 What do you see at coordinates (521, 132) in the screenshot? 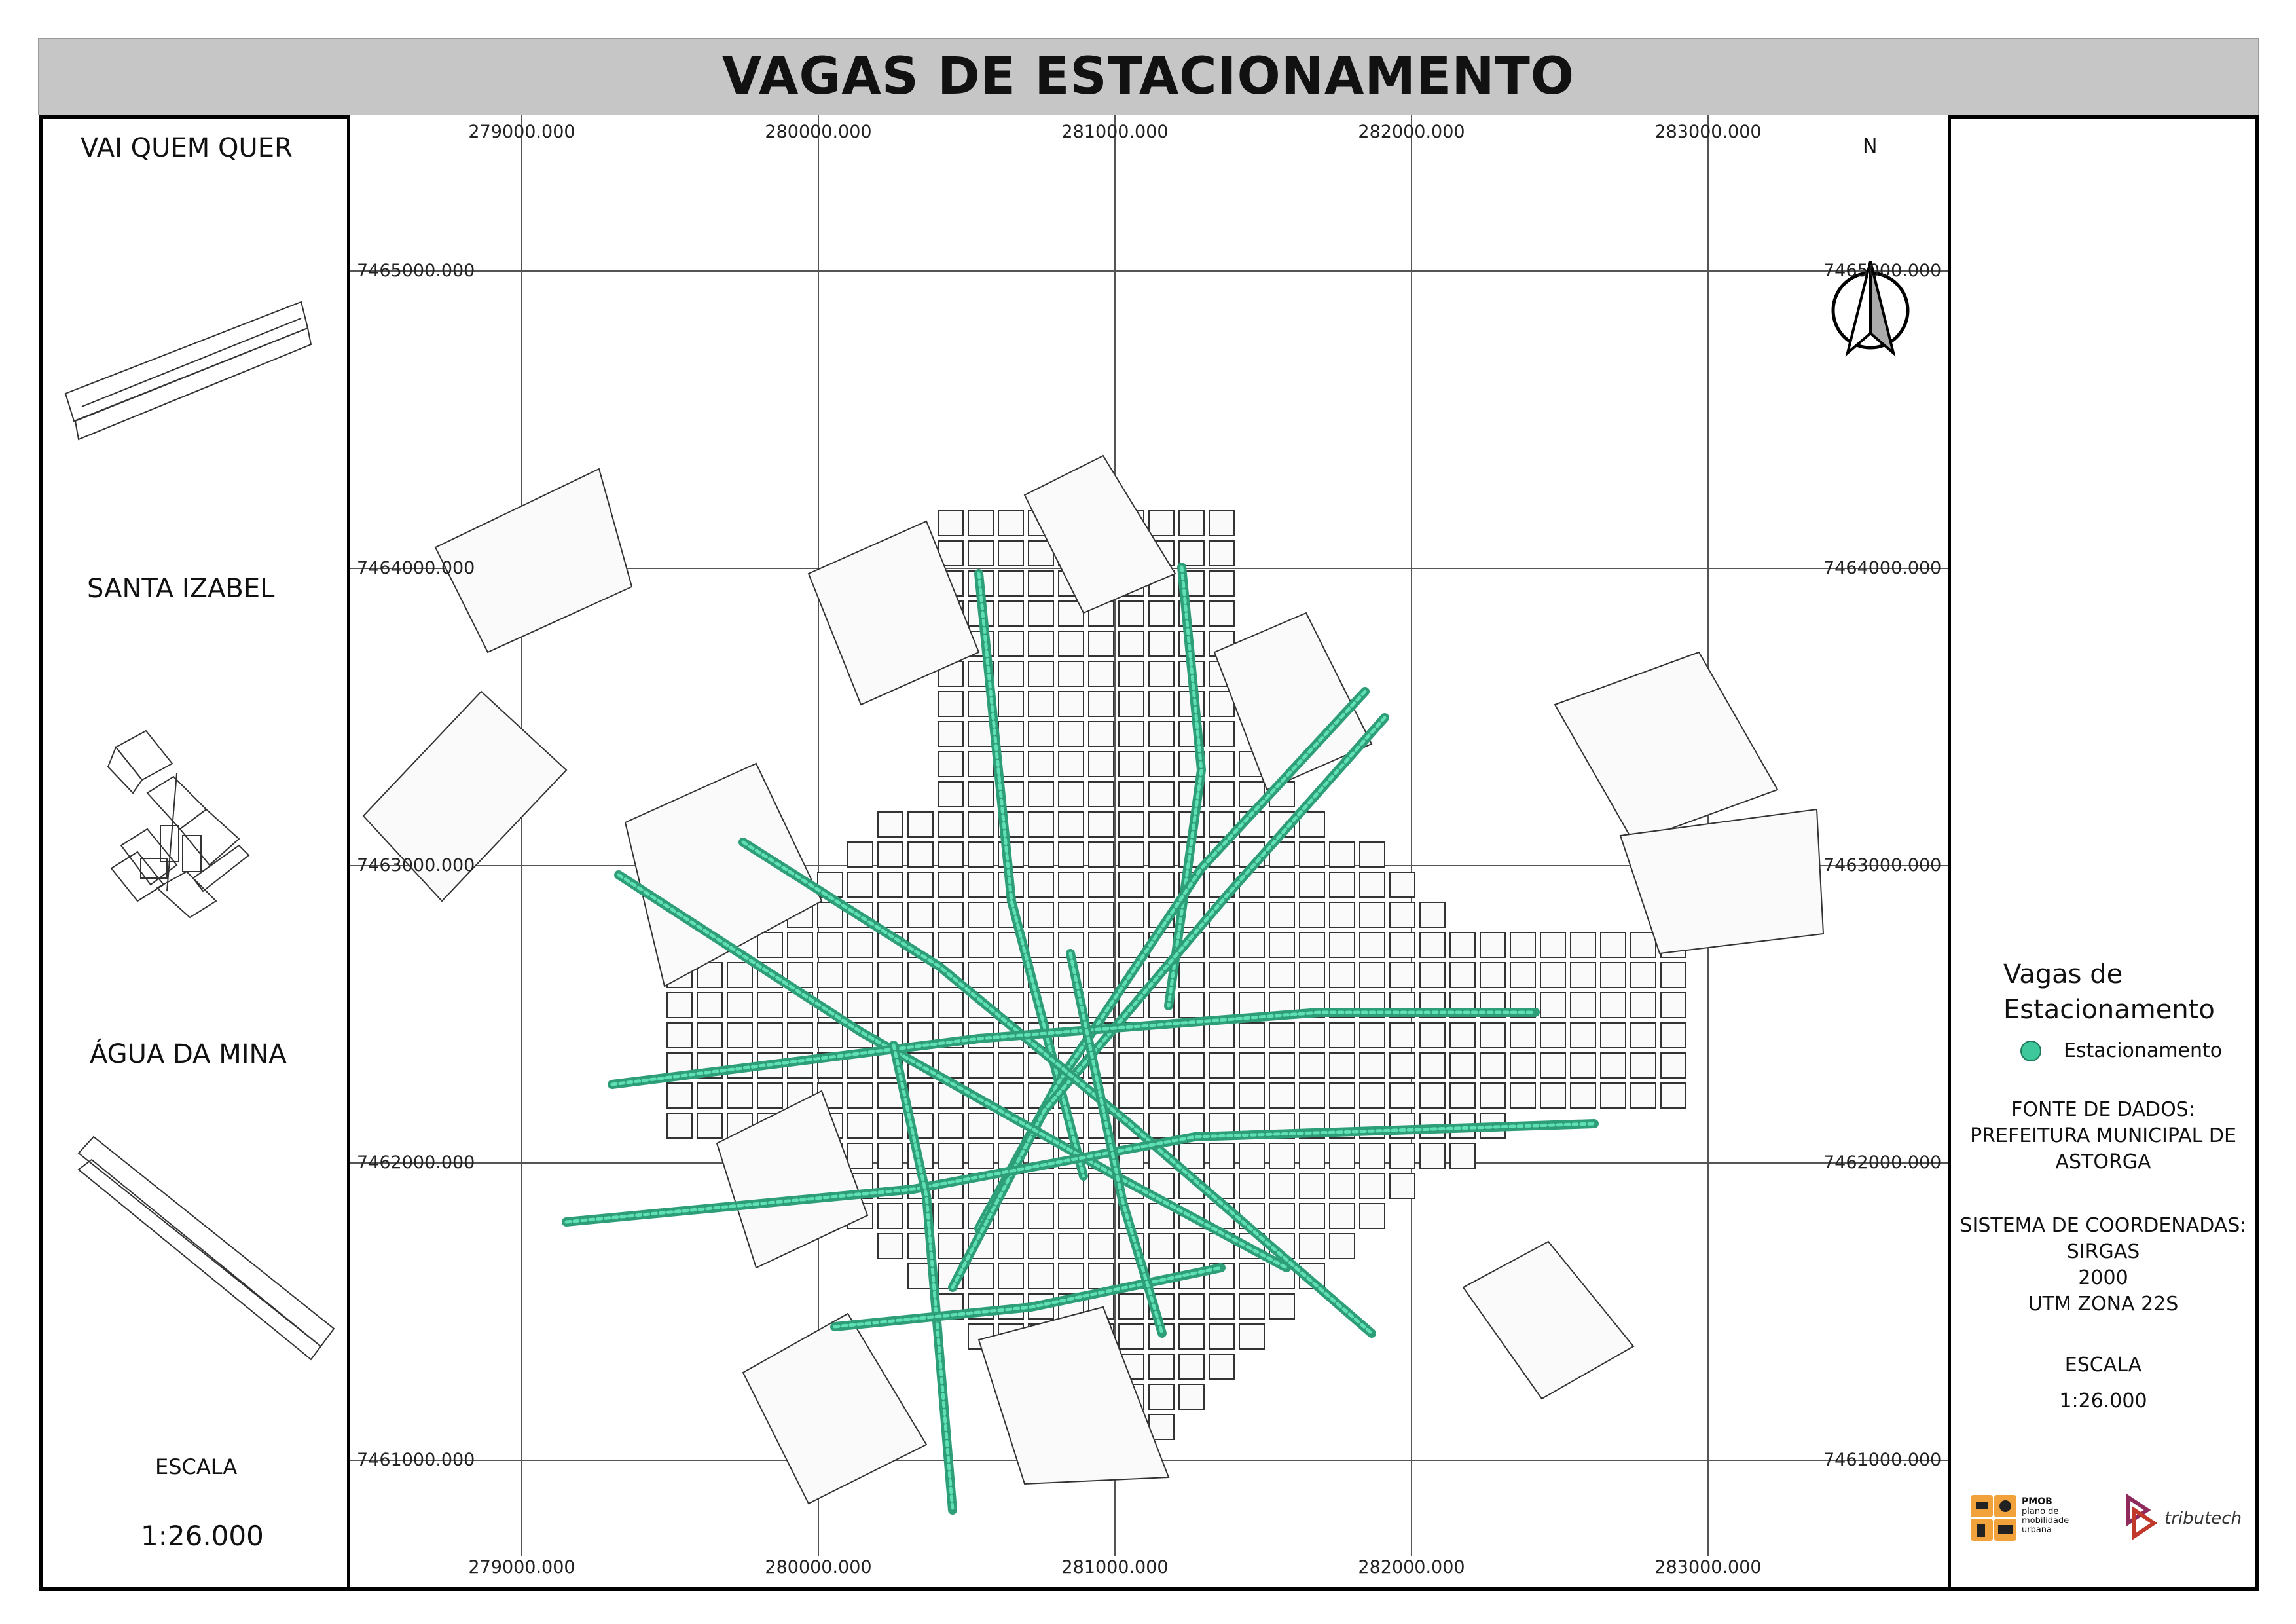
I see `x-tick-top: 279000.000` at bounding box center [521, 132].